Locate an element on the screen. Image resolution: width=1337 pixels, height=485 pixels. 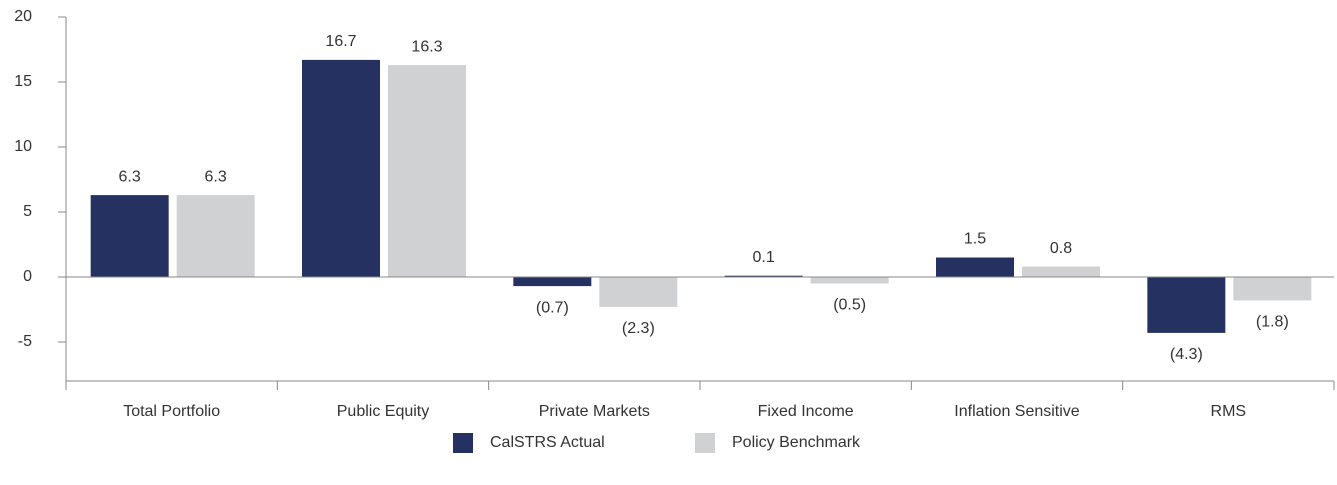
data-label: (0.5) is located at coordinates (849, 305).